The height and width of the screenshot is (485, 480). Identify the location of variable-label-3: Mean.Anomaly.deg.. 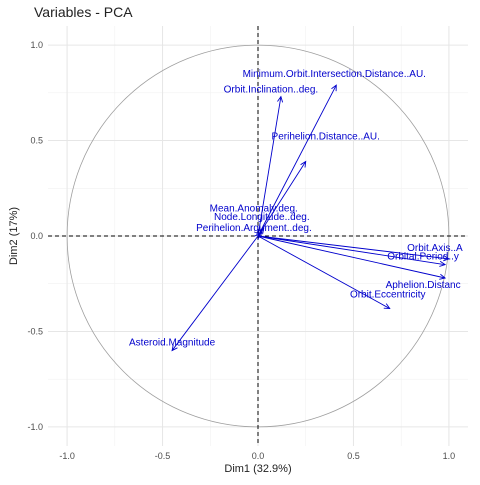
(254, 208).